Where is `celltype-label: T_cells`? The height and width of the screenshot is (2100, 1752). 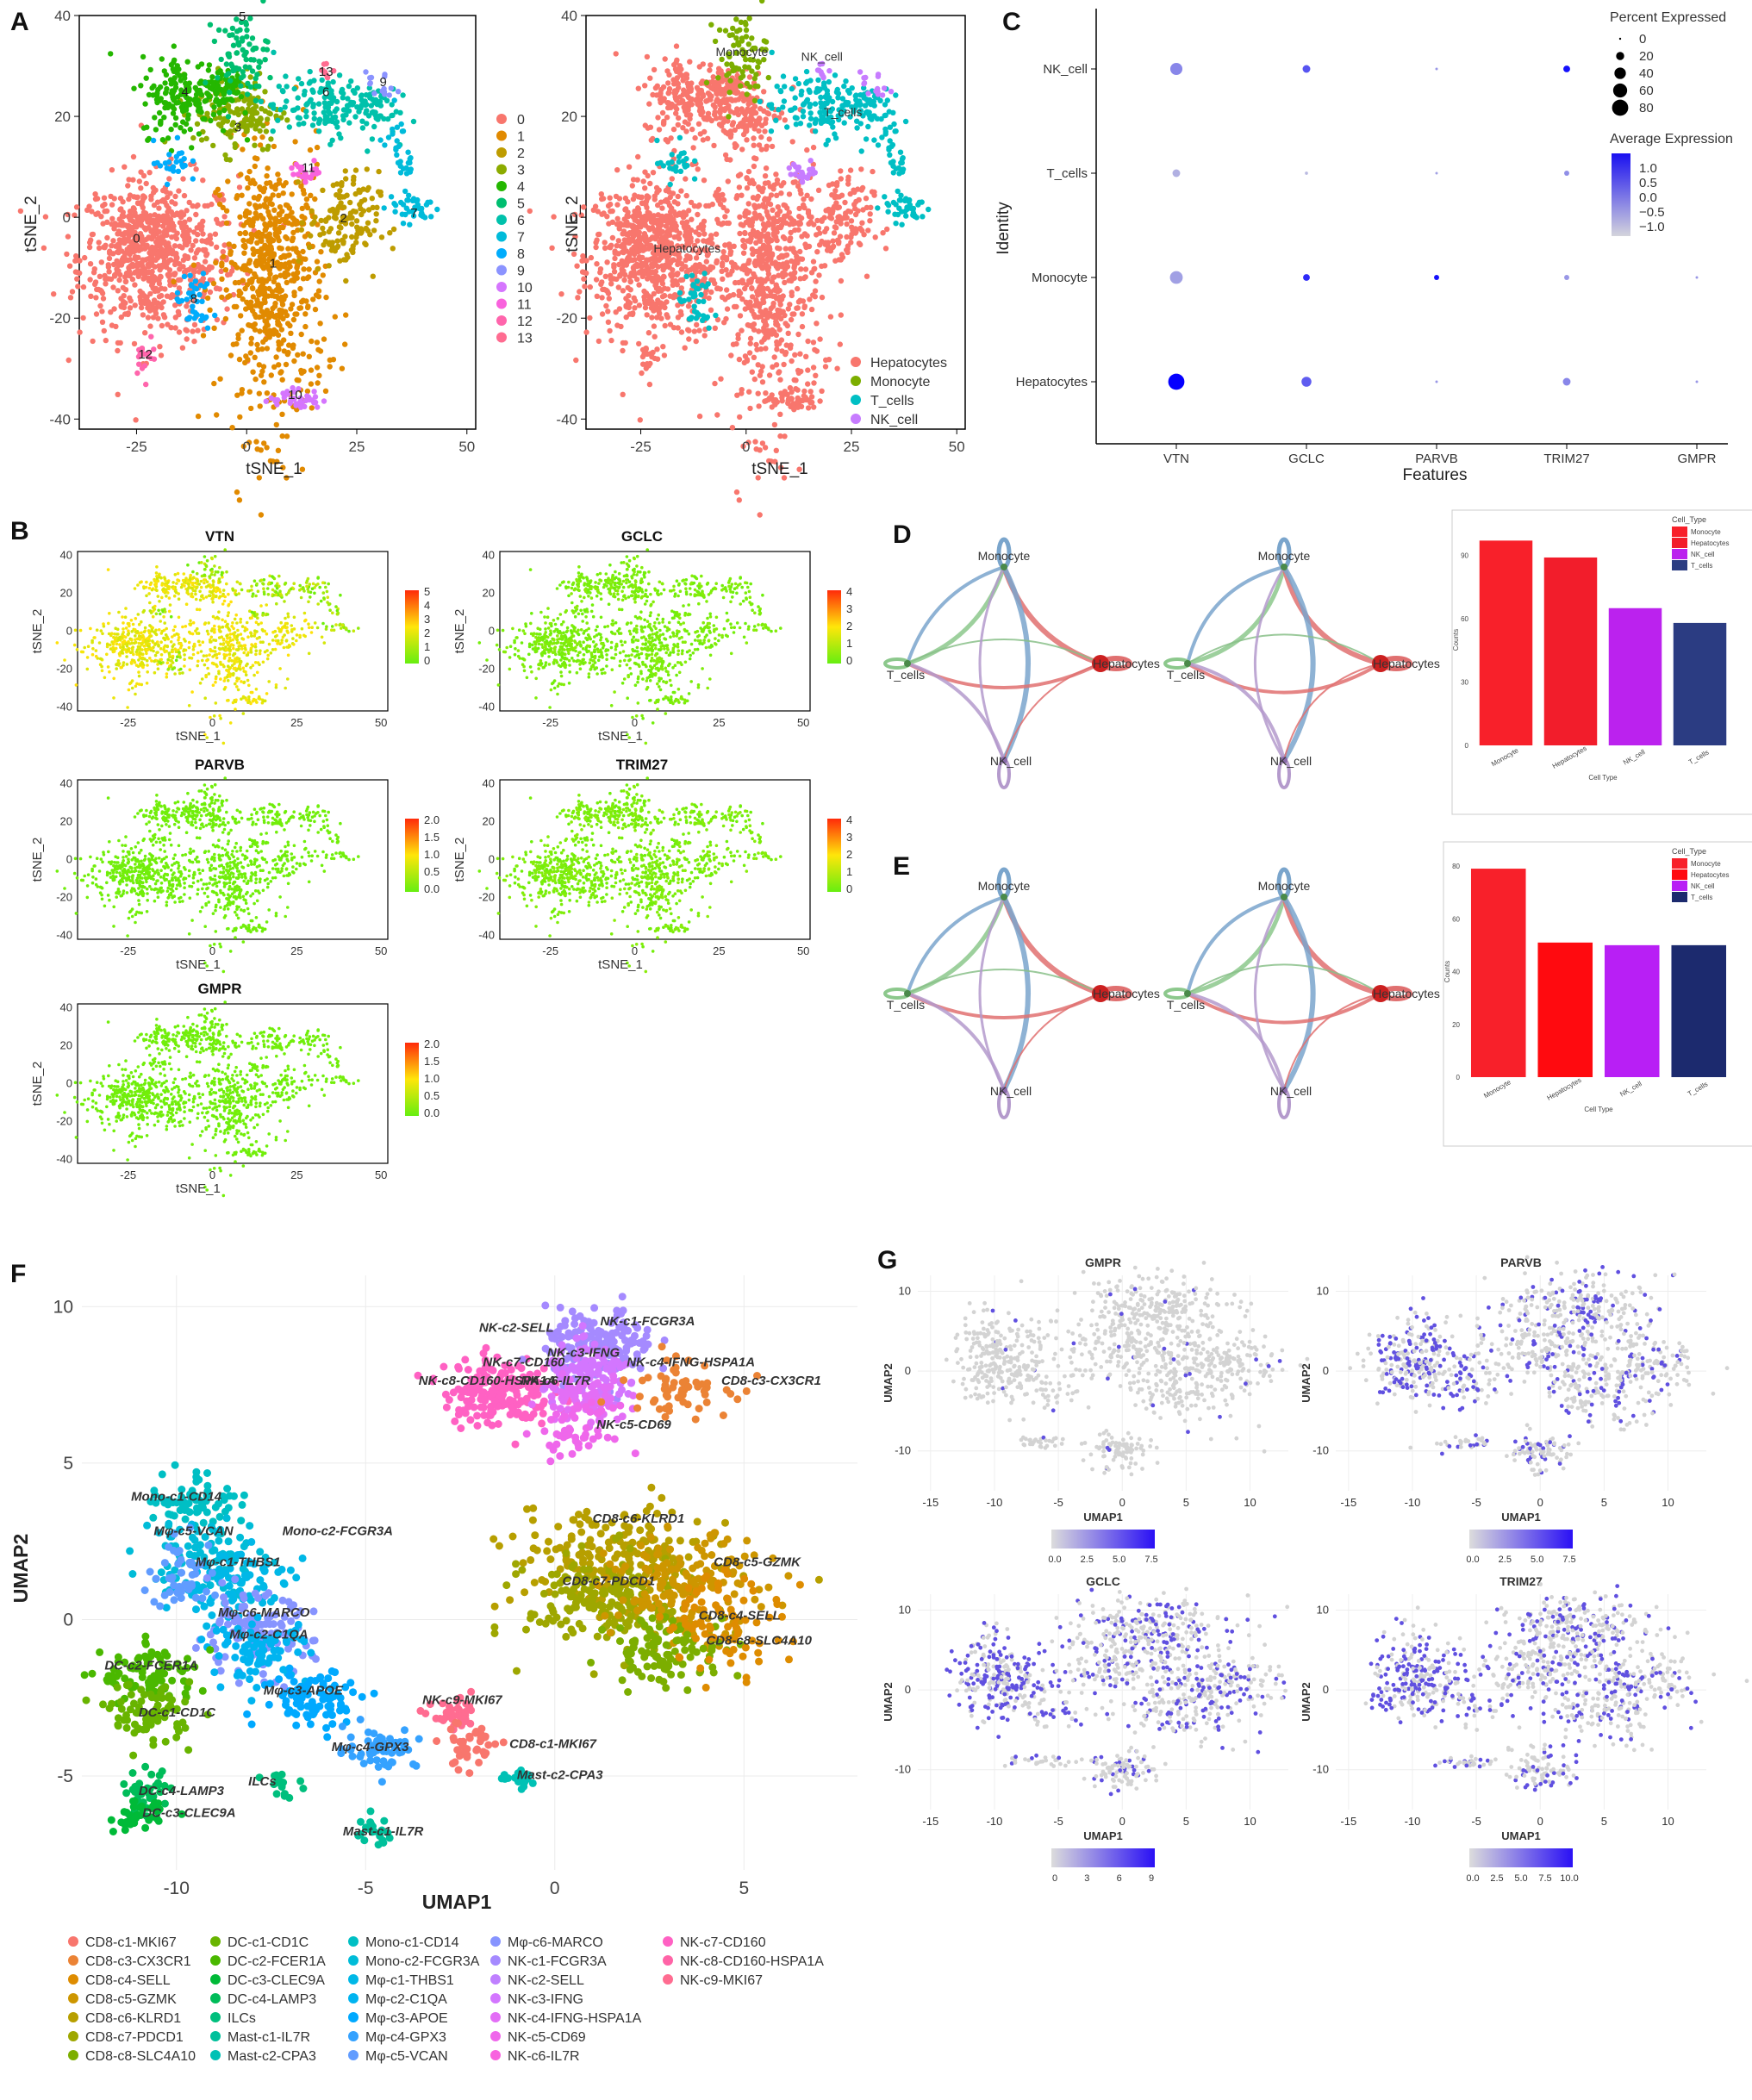 celltype-label: T_cells is located at coordinates (843, 112).